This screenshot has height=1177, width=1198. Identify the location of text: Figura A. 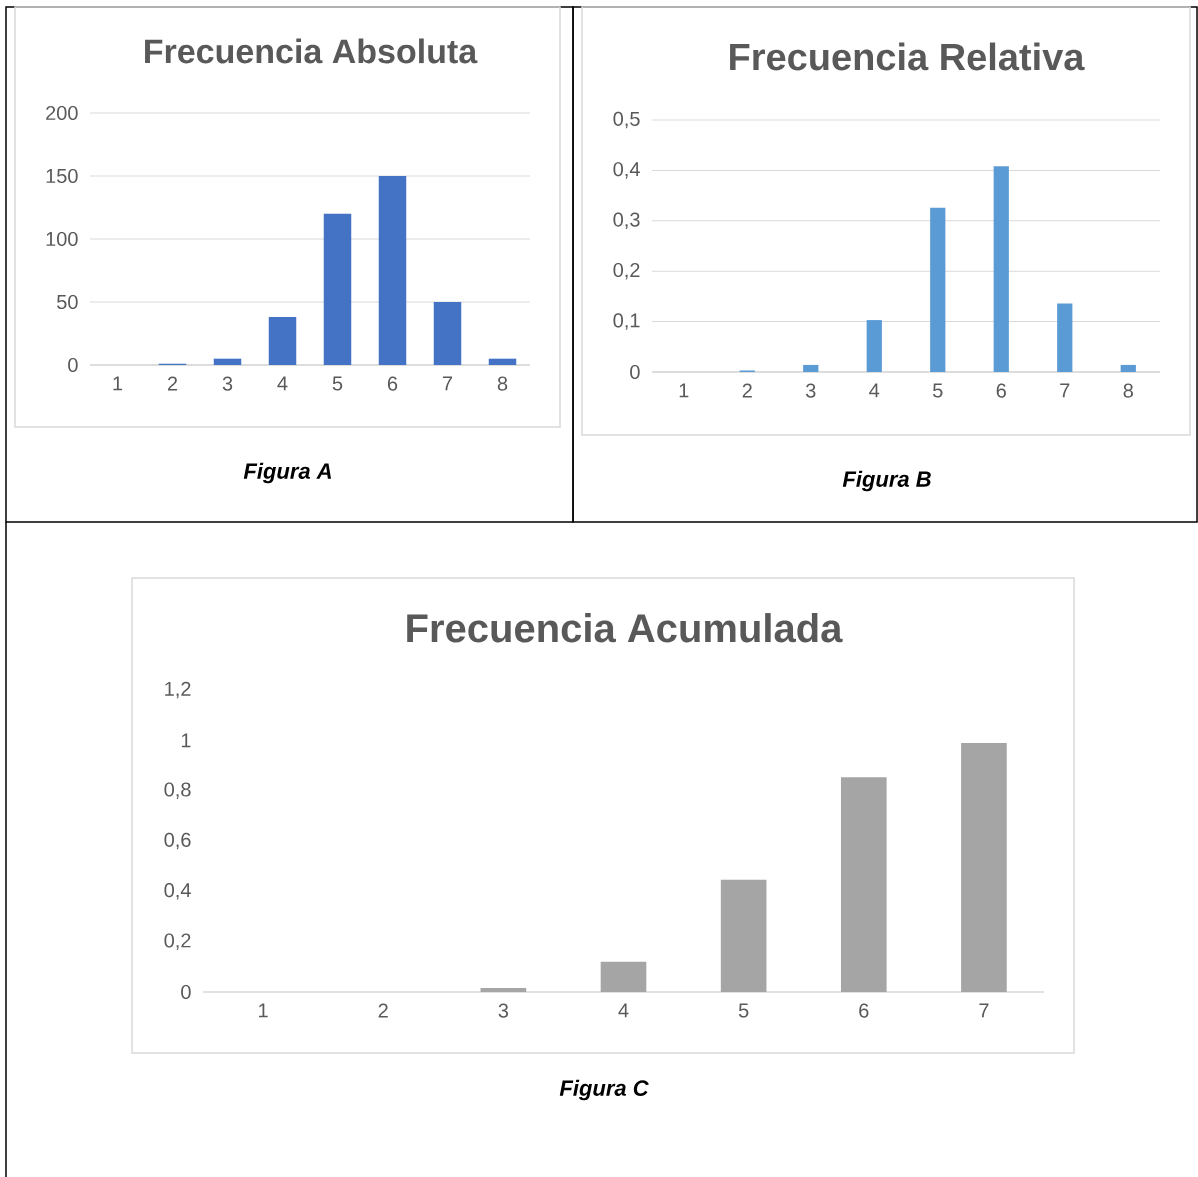
(287, 473).